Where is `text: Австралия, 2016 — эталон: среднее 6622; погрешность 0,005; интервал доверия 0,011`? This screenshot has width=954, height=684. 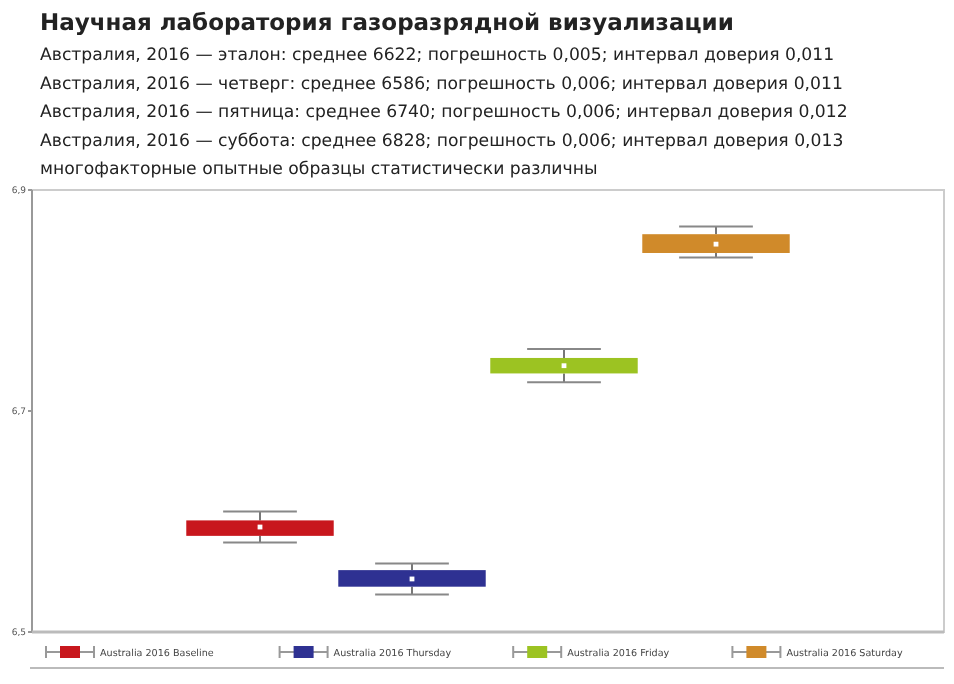 text: Австралия, 2016 — эталон: среднее 6622; погрешность 0,005; интервал доверия 0,011 is located at coordinates (437, 56).